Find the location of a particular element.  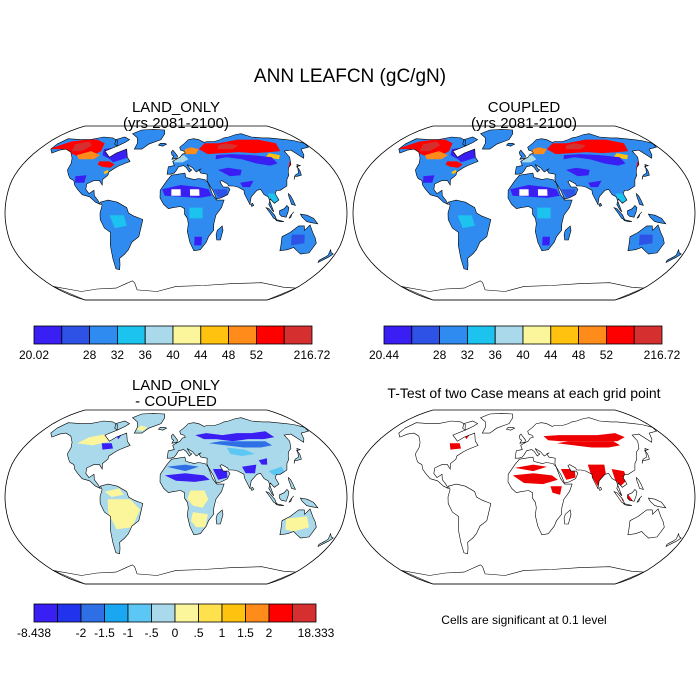

coastline-new-guinea is located at coordinates (309, 503).